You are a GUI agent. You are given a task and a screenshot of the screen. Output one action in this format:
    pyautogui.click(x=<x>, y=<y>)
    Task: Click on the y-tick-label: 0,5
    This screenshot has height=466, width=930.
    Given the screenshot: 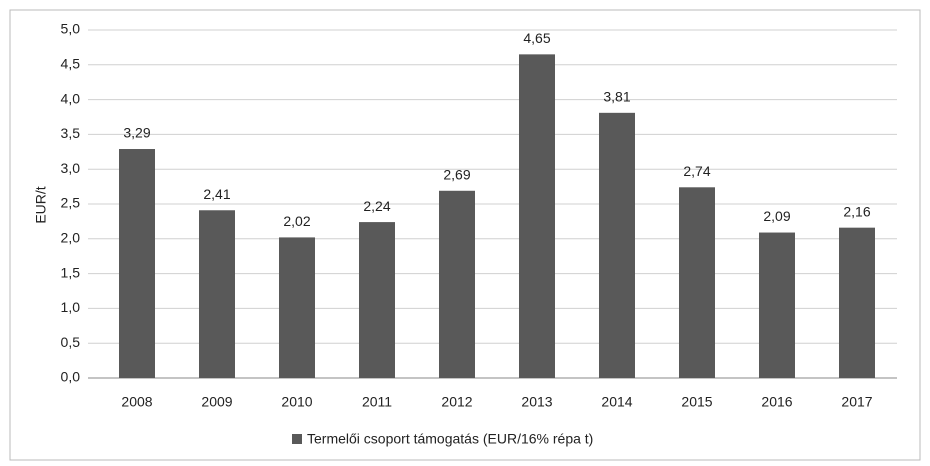 What is the action you would take?
    pyautogui.click(x=71, y=342)
    